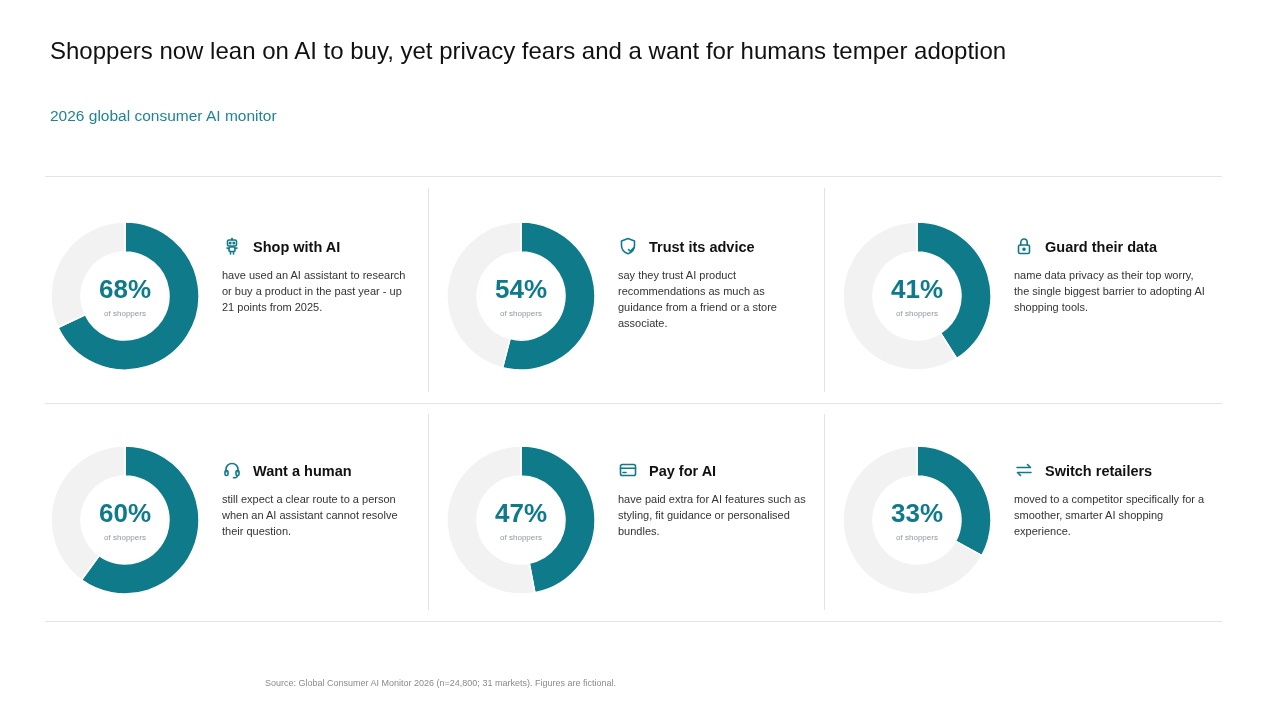 This screenshot has width=1280, height=720. I want to click on data-label: 60%, so click(125, 513).